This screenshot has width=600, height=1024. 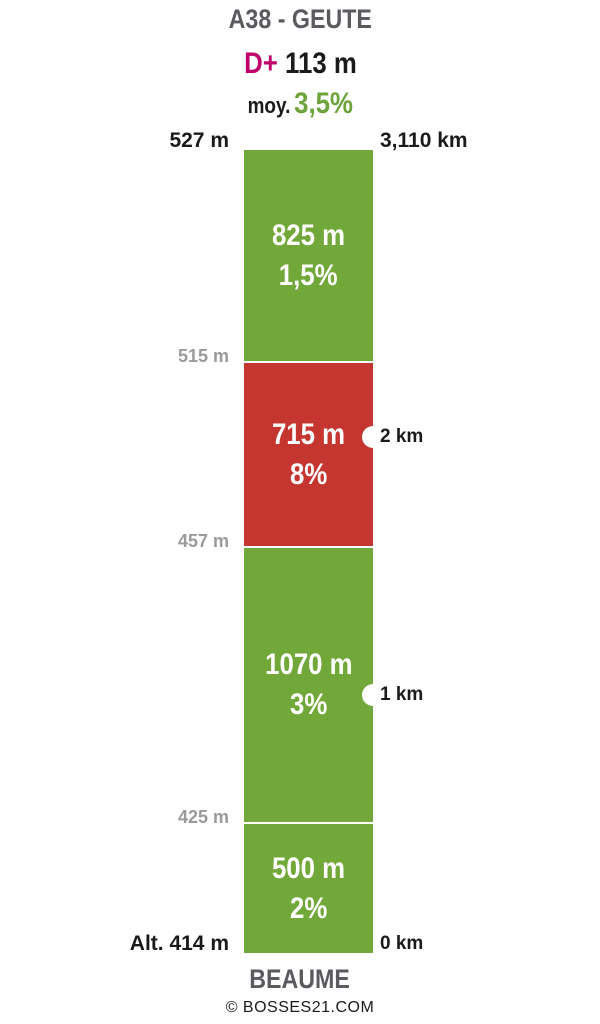 I want to click on average-grade: moy. 3,5%, so click(x=300, y=106).